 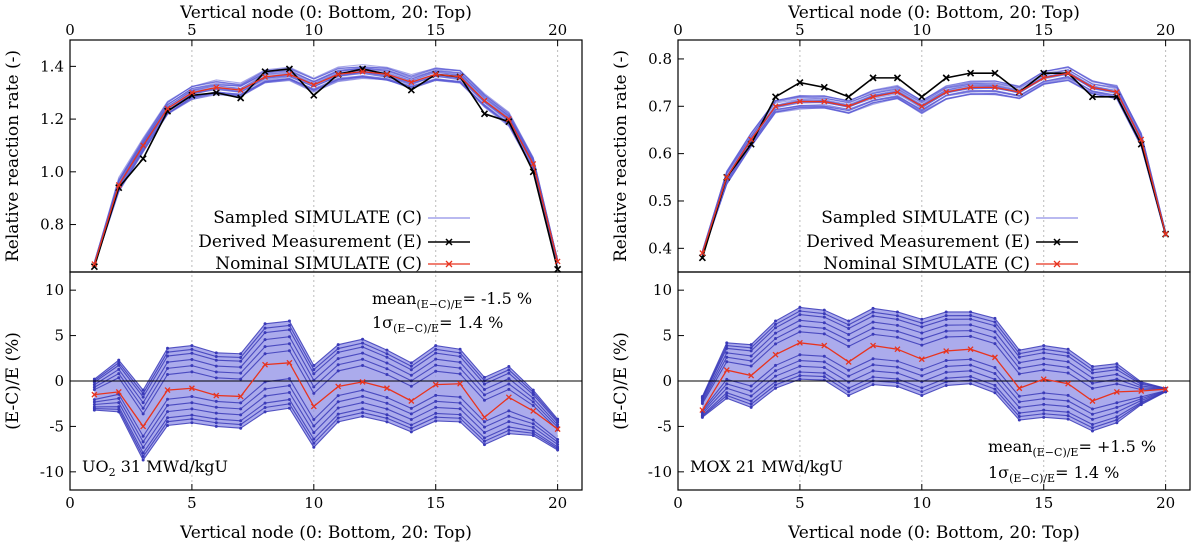 What do you see at coordinates (1043, 503) in the screenshot?
I see `x-tick-label-bottom: 15` at bounding box center [1043, 503].